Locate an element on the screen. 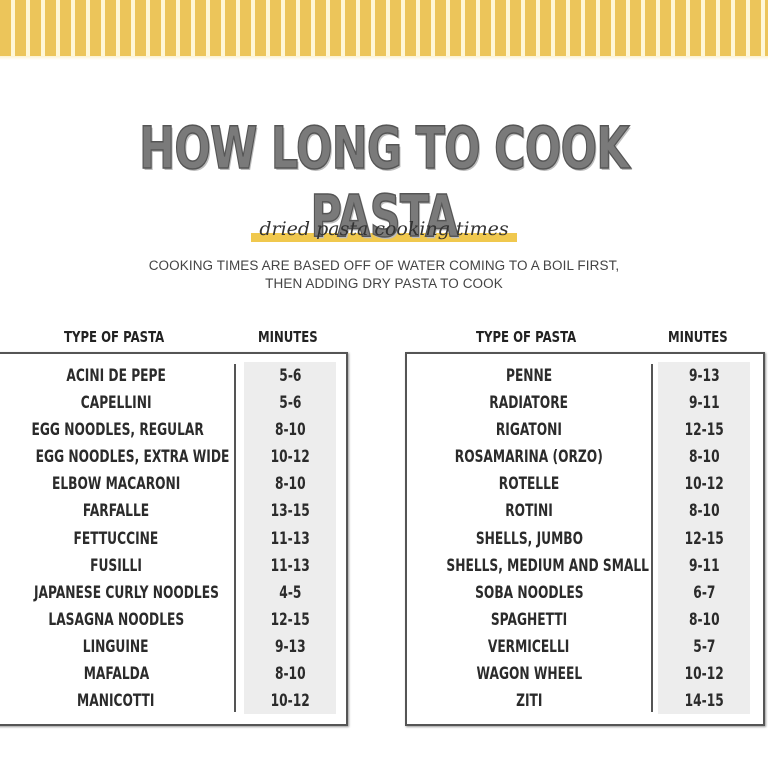  table-row: EGG NOODLES, EXTRA WIDE 10-12 is located at coordinates (173, 458).